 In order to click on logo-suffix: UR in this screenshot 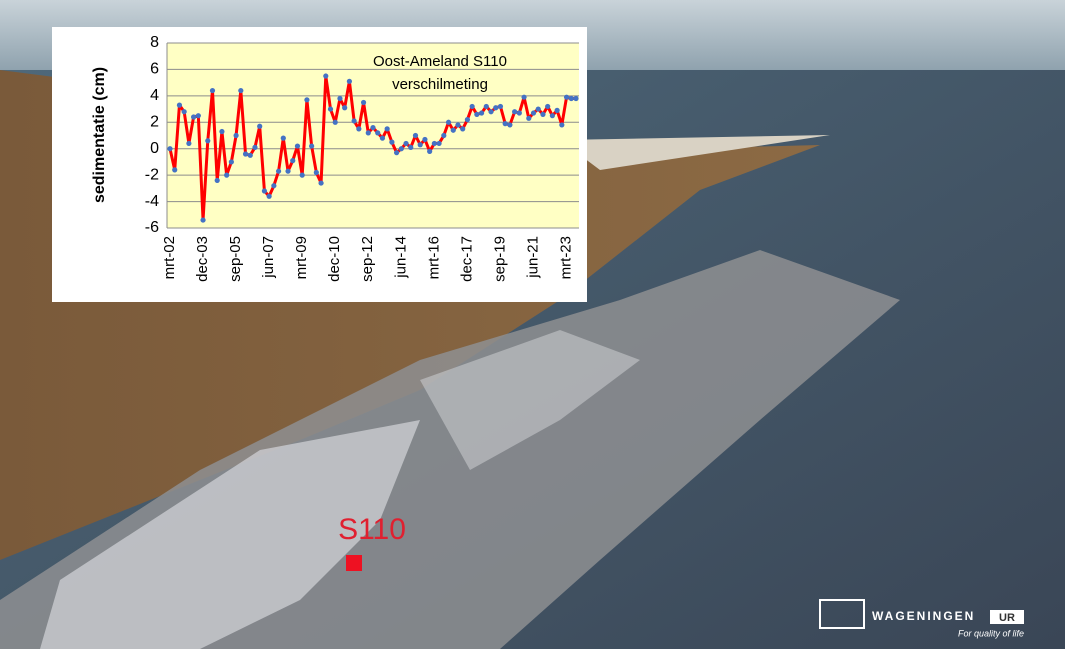, I will do `click(1007, 618)`.